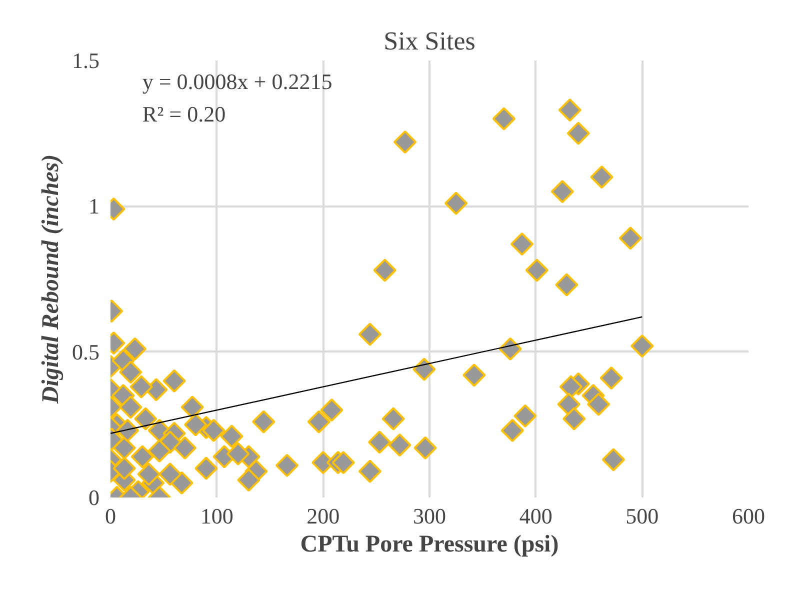 This screenshot has width=798, height=607. What do you see at coordinates (86, 351) in the screenshot?
I see `y-tick-label: 0.5` at bounding box center [86, 351].